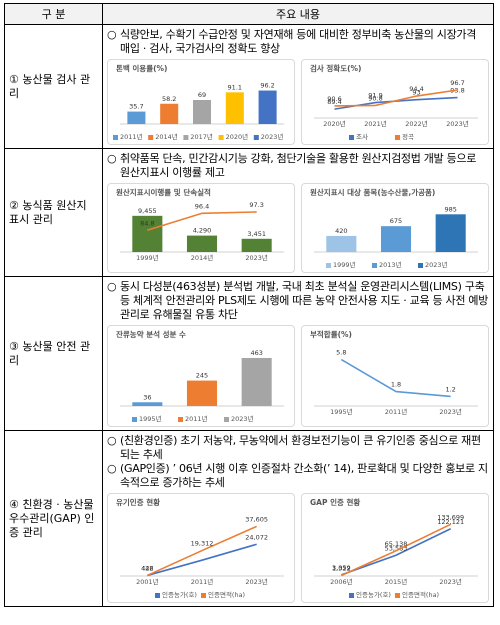 This screenshot has height=625, width=500. I want to click on value-label: 1.2, so click(450, 389).